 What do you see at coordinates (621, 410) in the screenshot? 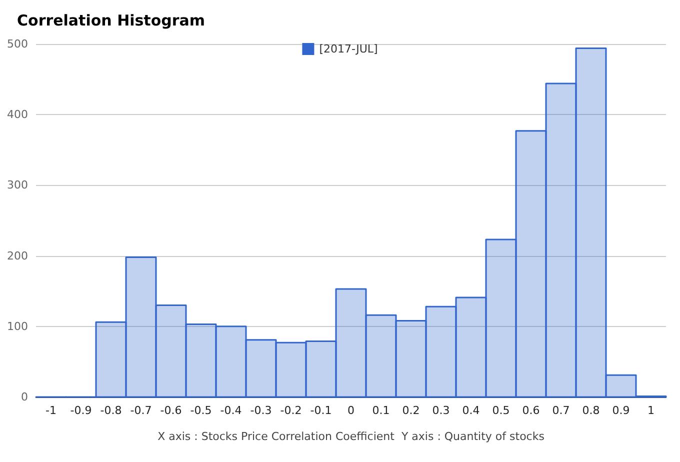
I see `x-tick-label: 0.9` at bounding box center [621, 410].